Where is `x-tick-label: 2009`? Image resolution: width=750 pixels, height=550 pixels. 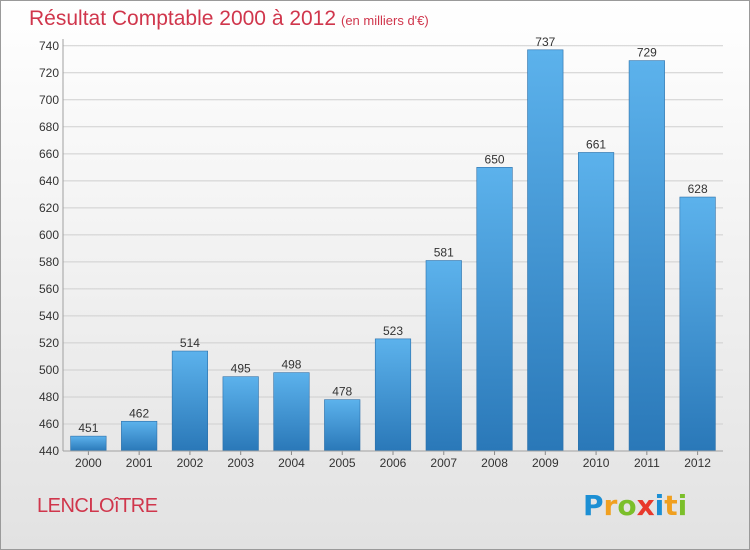
x-tick-label: 2009 is located at coordinates (545, 463).